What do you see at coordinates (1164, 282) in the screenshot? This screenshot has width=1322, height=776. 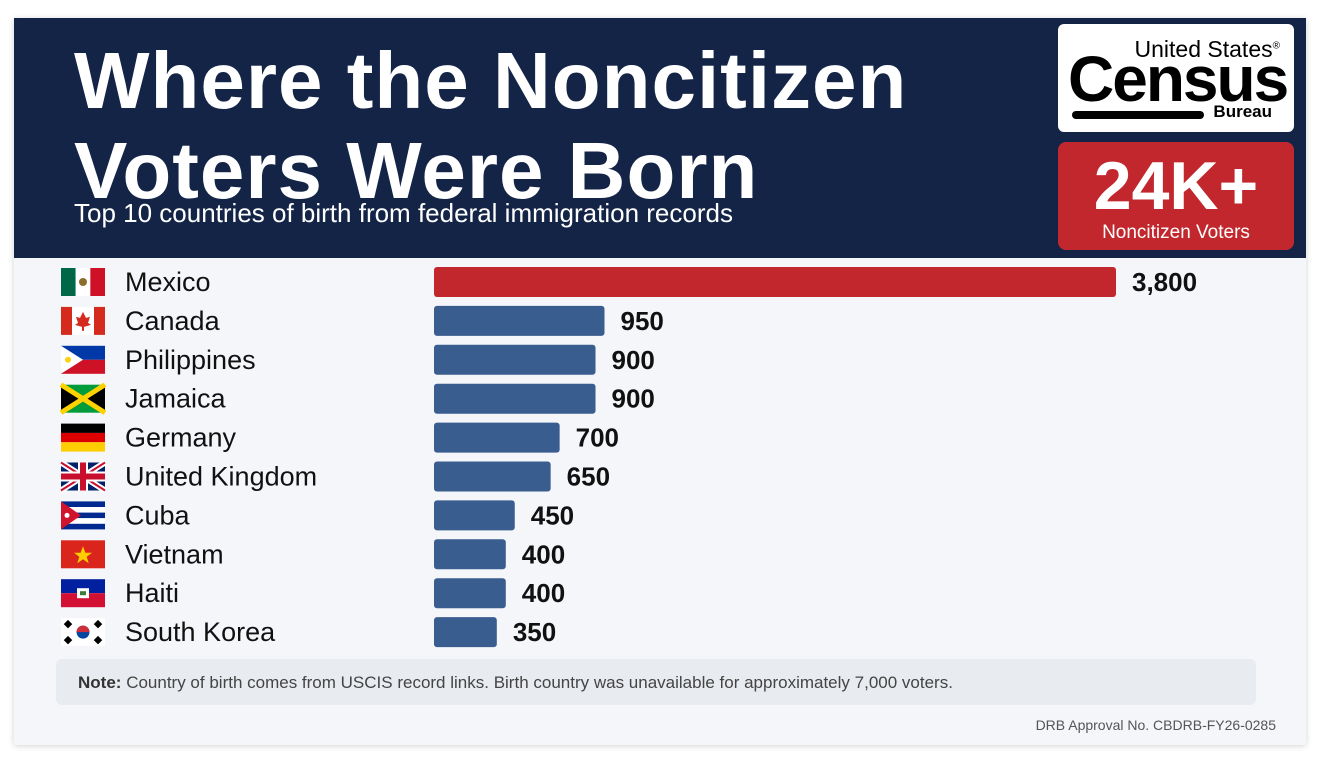 I see `value-label: 3,800` at bounding box center [1164, 282].